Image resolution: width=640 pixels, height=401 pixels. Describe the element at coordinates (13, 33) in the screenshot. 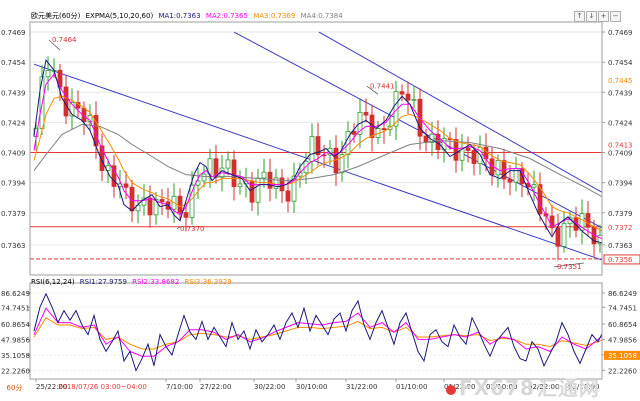

I see `price-axis-label-left: 0.7469` at that location.